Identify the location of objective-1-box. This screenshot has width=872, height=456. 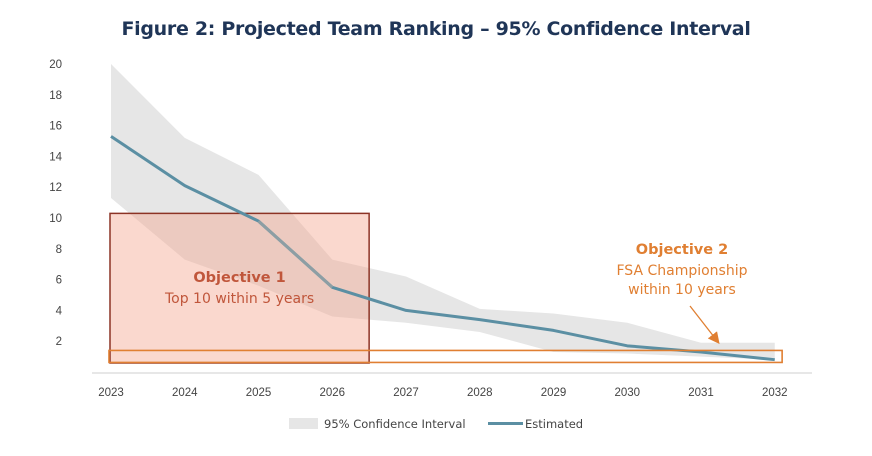
(239, 288).